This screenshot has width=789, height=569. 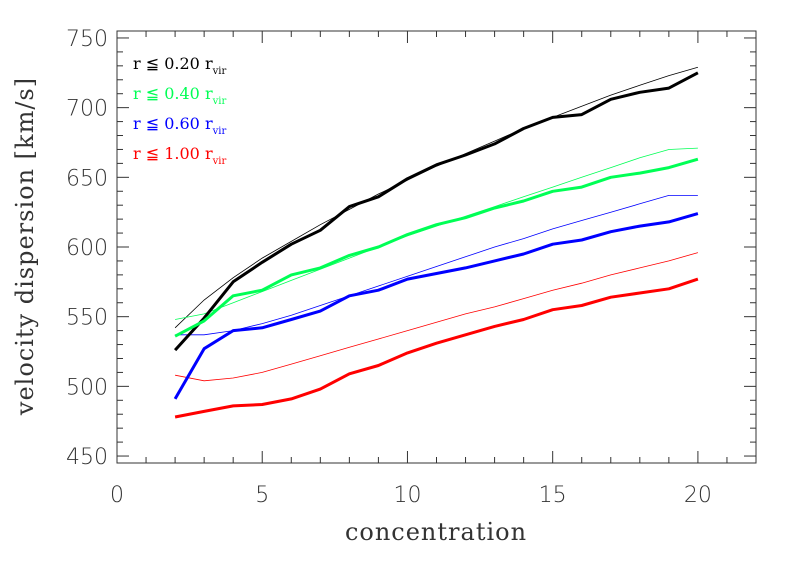 What do you see at coordinates (553, 495) in the screenshot?
I see `x-tick-label-3: 15` at bounding box center [553, 495].